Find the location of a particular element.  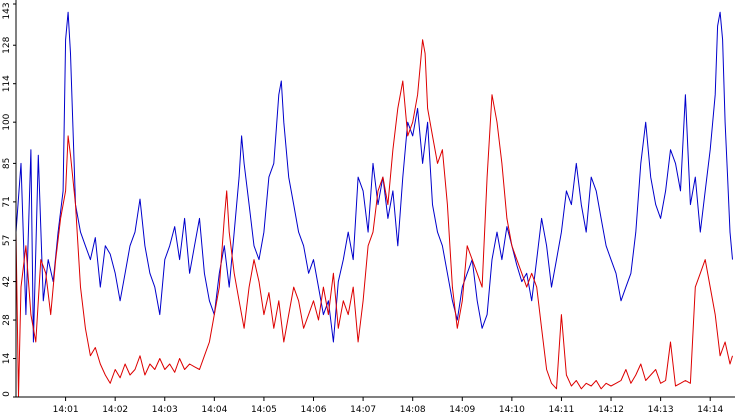

y-tick-label: 71 is located at coordinates (7, 201).